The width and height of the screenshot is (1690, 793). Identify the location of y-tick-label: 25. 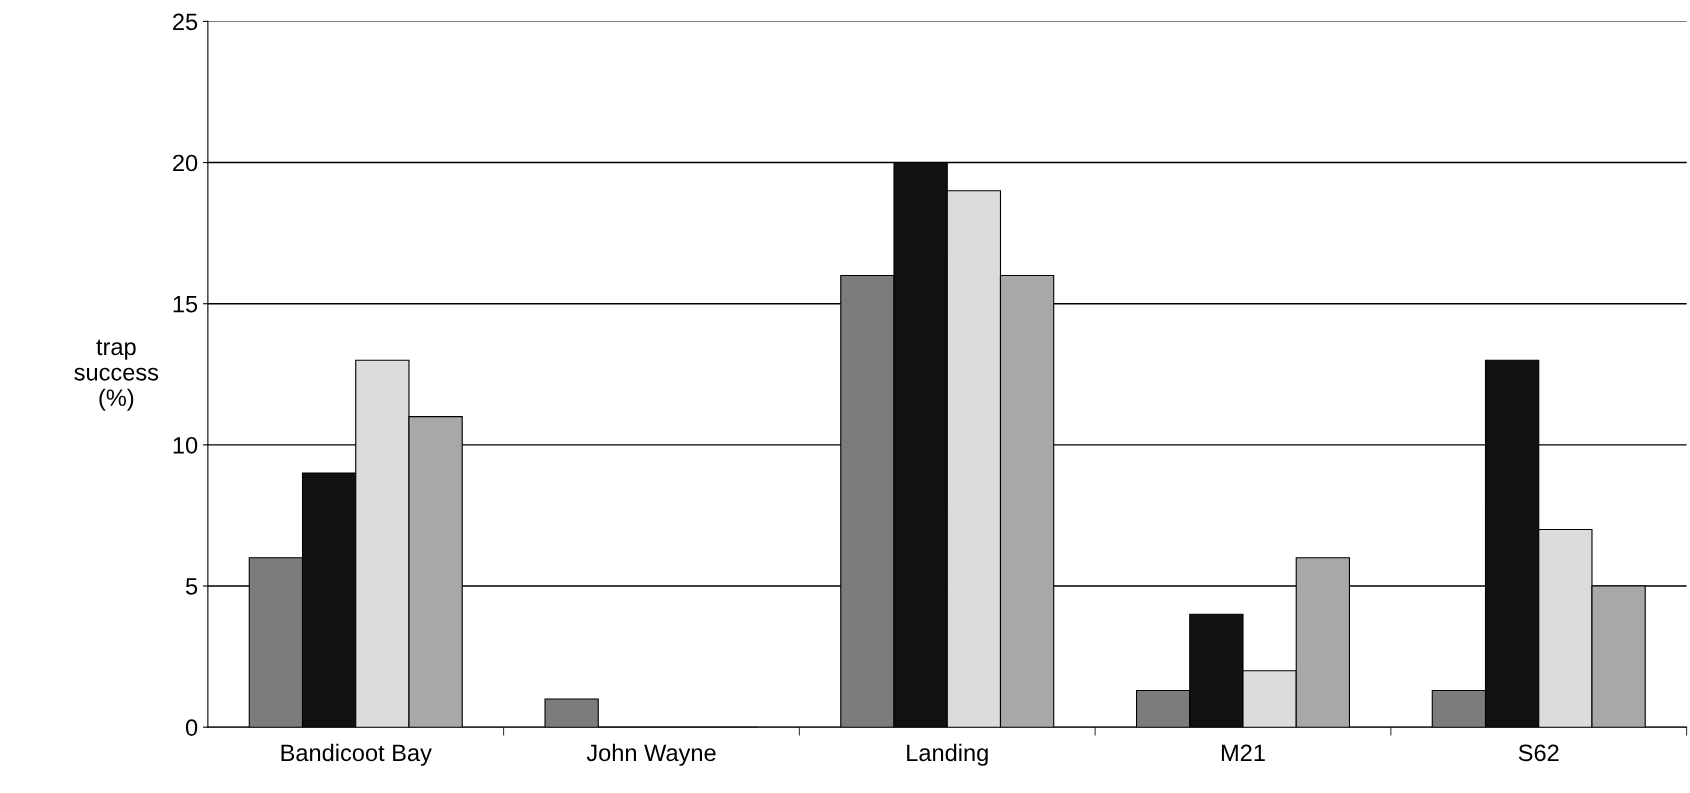
(185, 22).